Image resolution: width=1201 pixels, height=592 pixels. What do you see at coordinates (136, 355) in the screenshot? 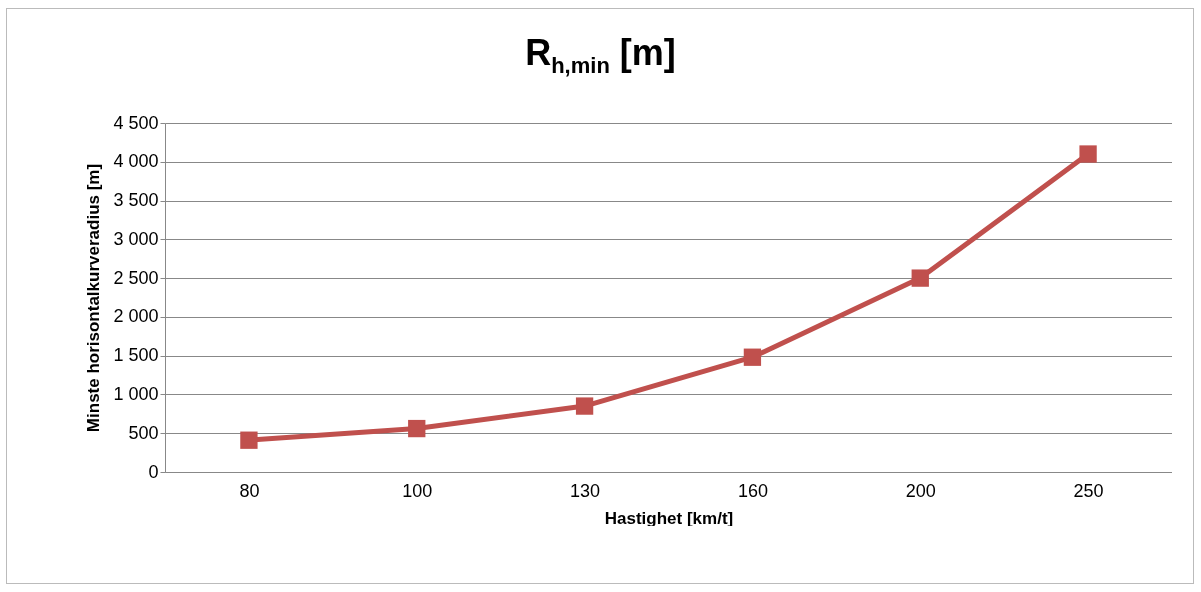
I see `y-tick-label: 1 500` at bounding box center [136, 355].